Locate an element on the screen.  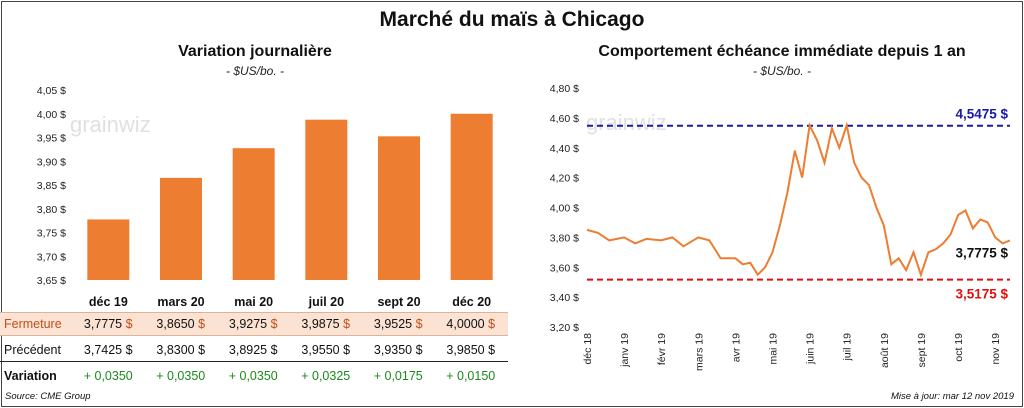
x-tick-label: déc 20 is located at coordinates (471, 302).